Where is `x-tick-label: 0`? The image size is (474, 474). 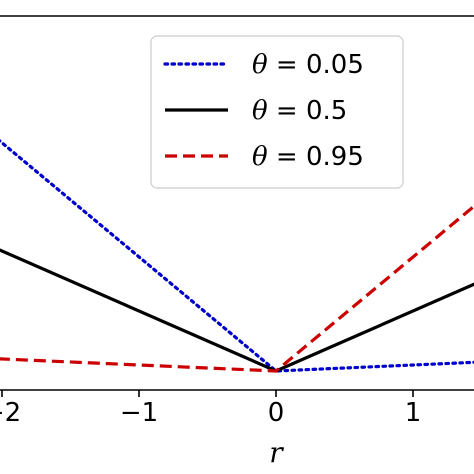
x-tick-label: 0 is located at coordinates (276, 413).